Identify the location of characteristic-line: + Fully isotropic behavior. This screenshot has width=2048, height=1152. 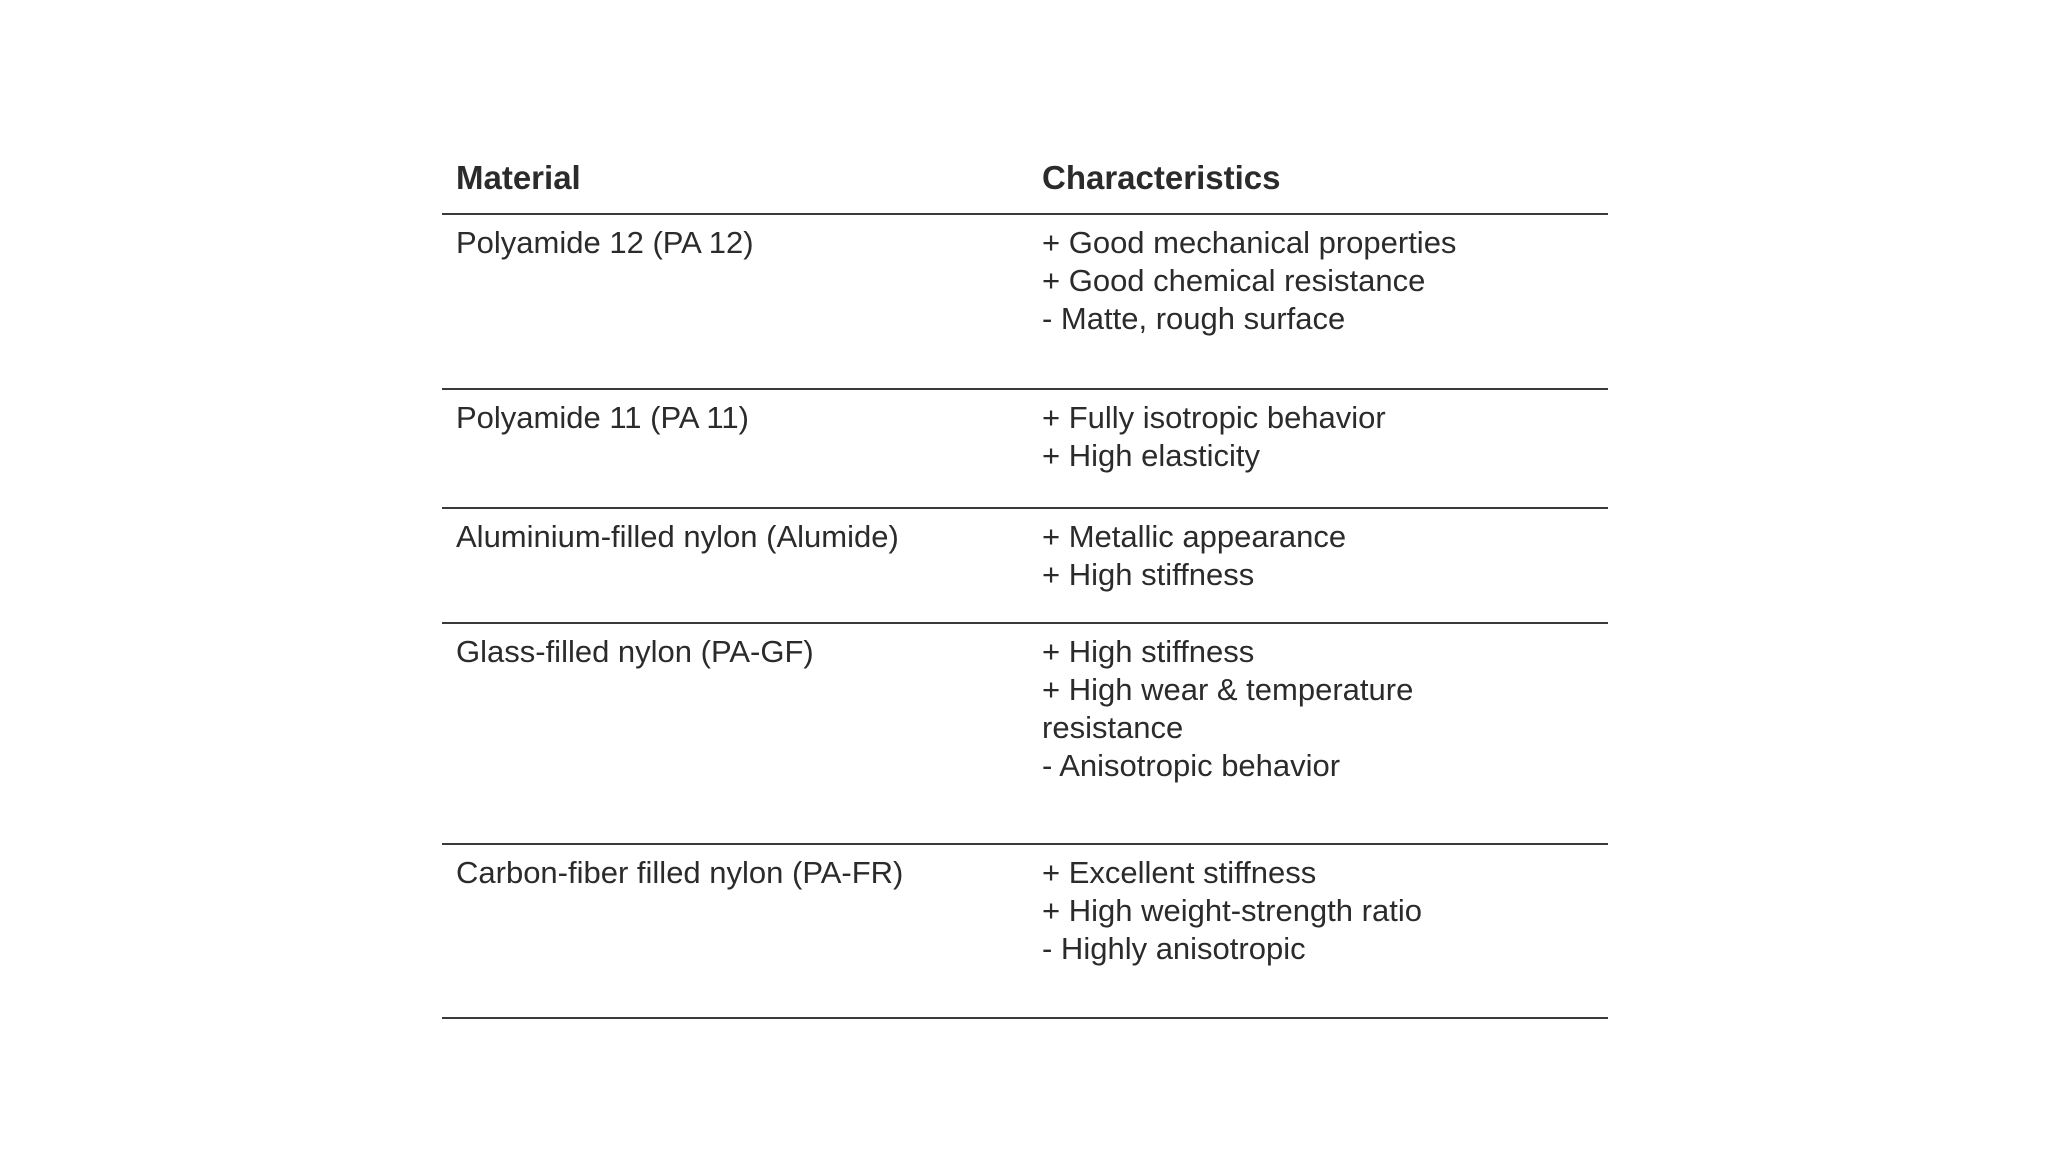
(1214, 417).